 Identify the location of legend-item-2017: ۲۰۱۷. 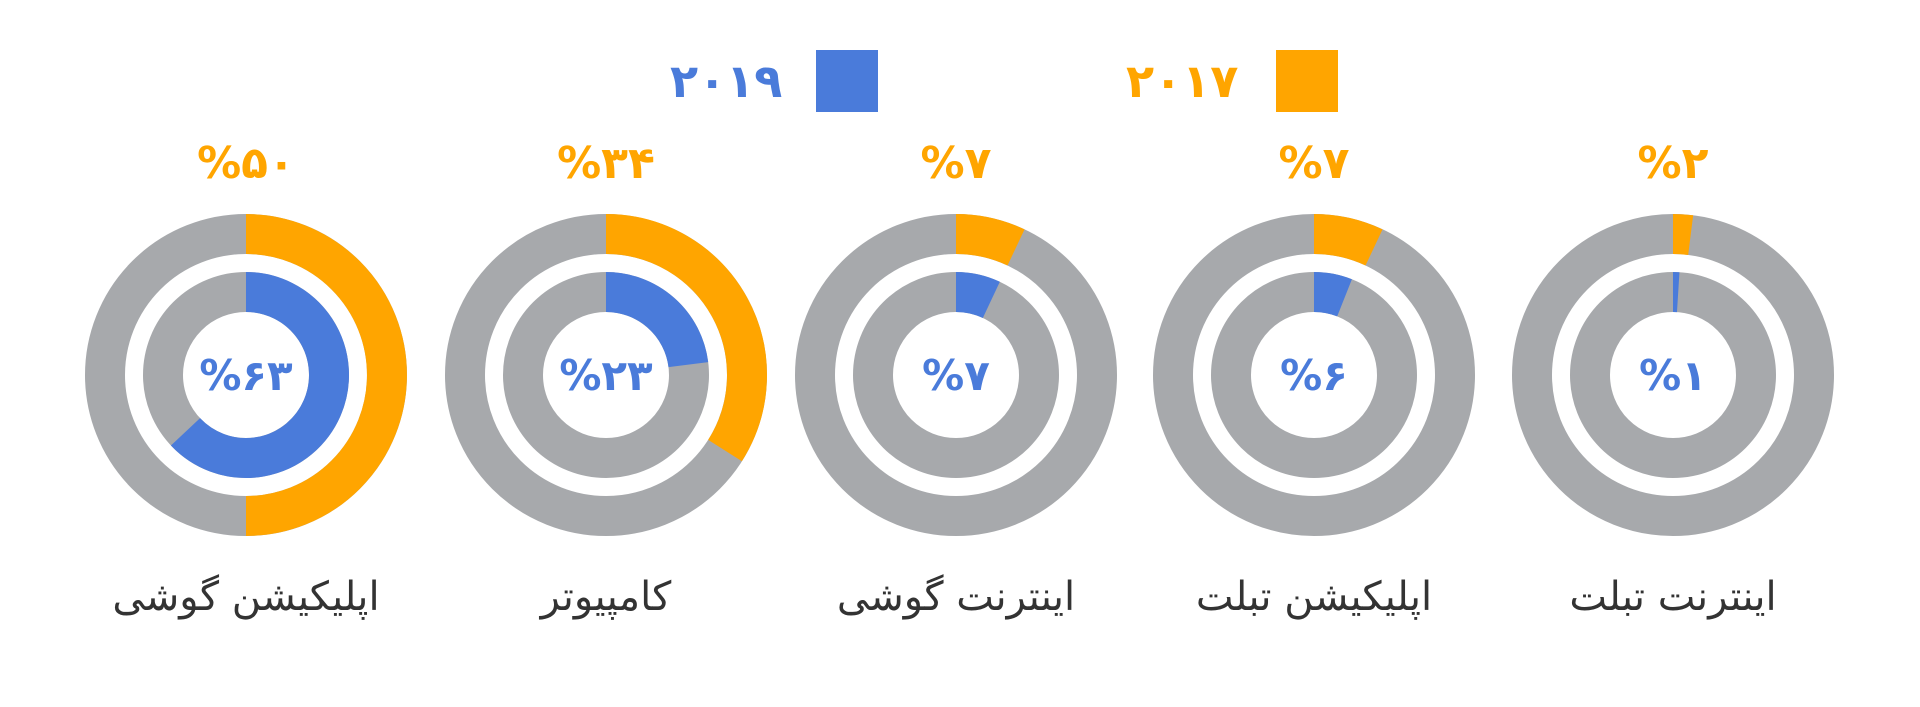
(1232, 81).